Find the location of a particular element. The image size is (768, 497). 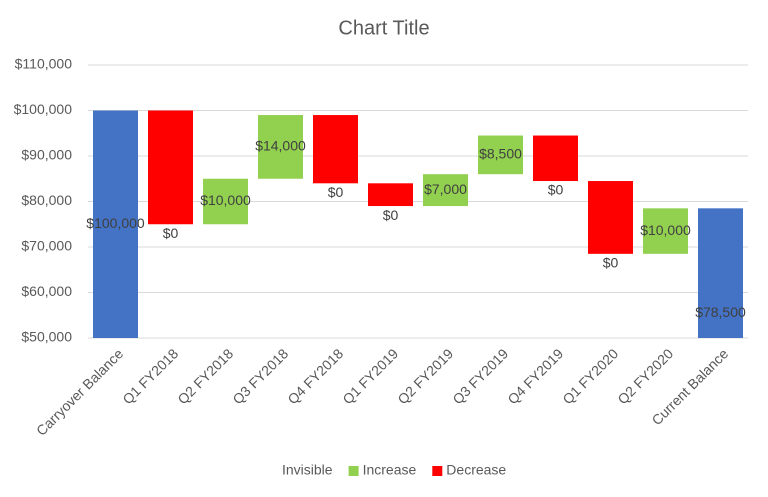

data-label: $100,000 is located at coordinates (115, 223).